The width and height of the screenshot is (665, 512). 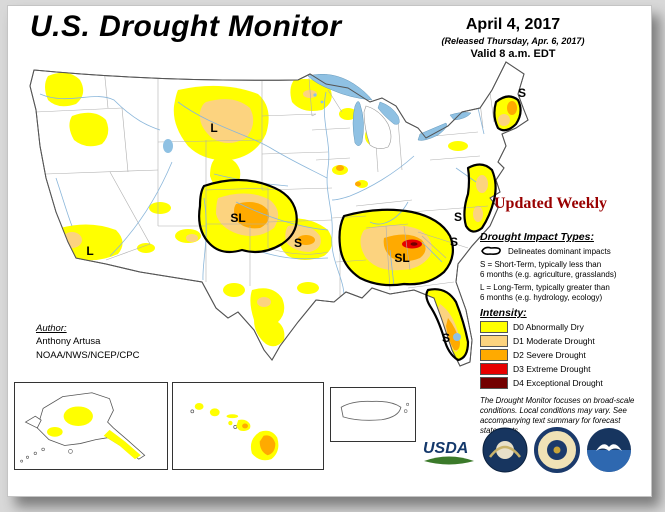 What do you see at coordinates (68, 342) in the screenshot?
I see `author-name: Anthony Artusa` at bounding box center [68, 342].